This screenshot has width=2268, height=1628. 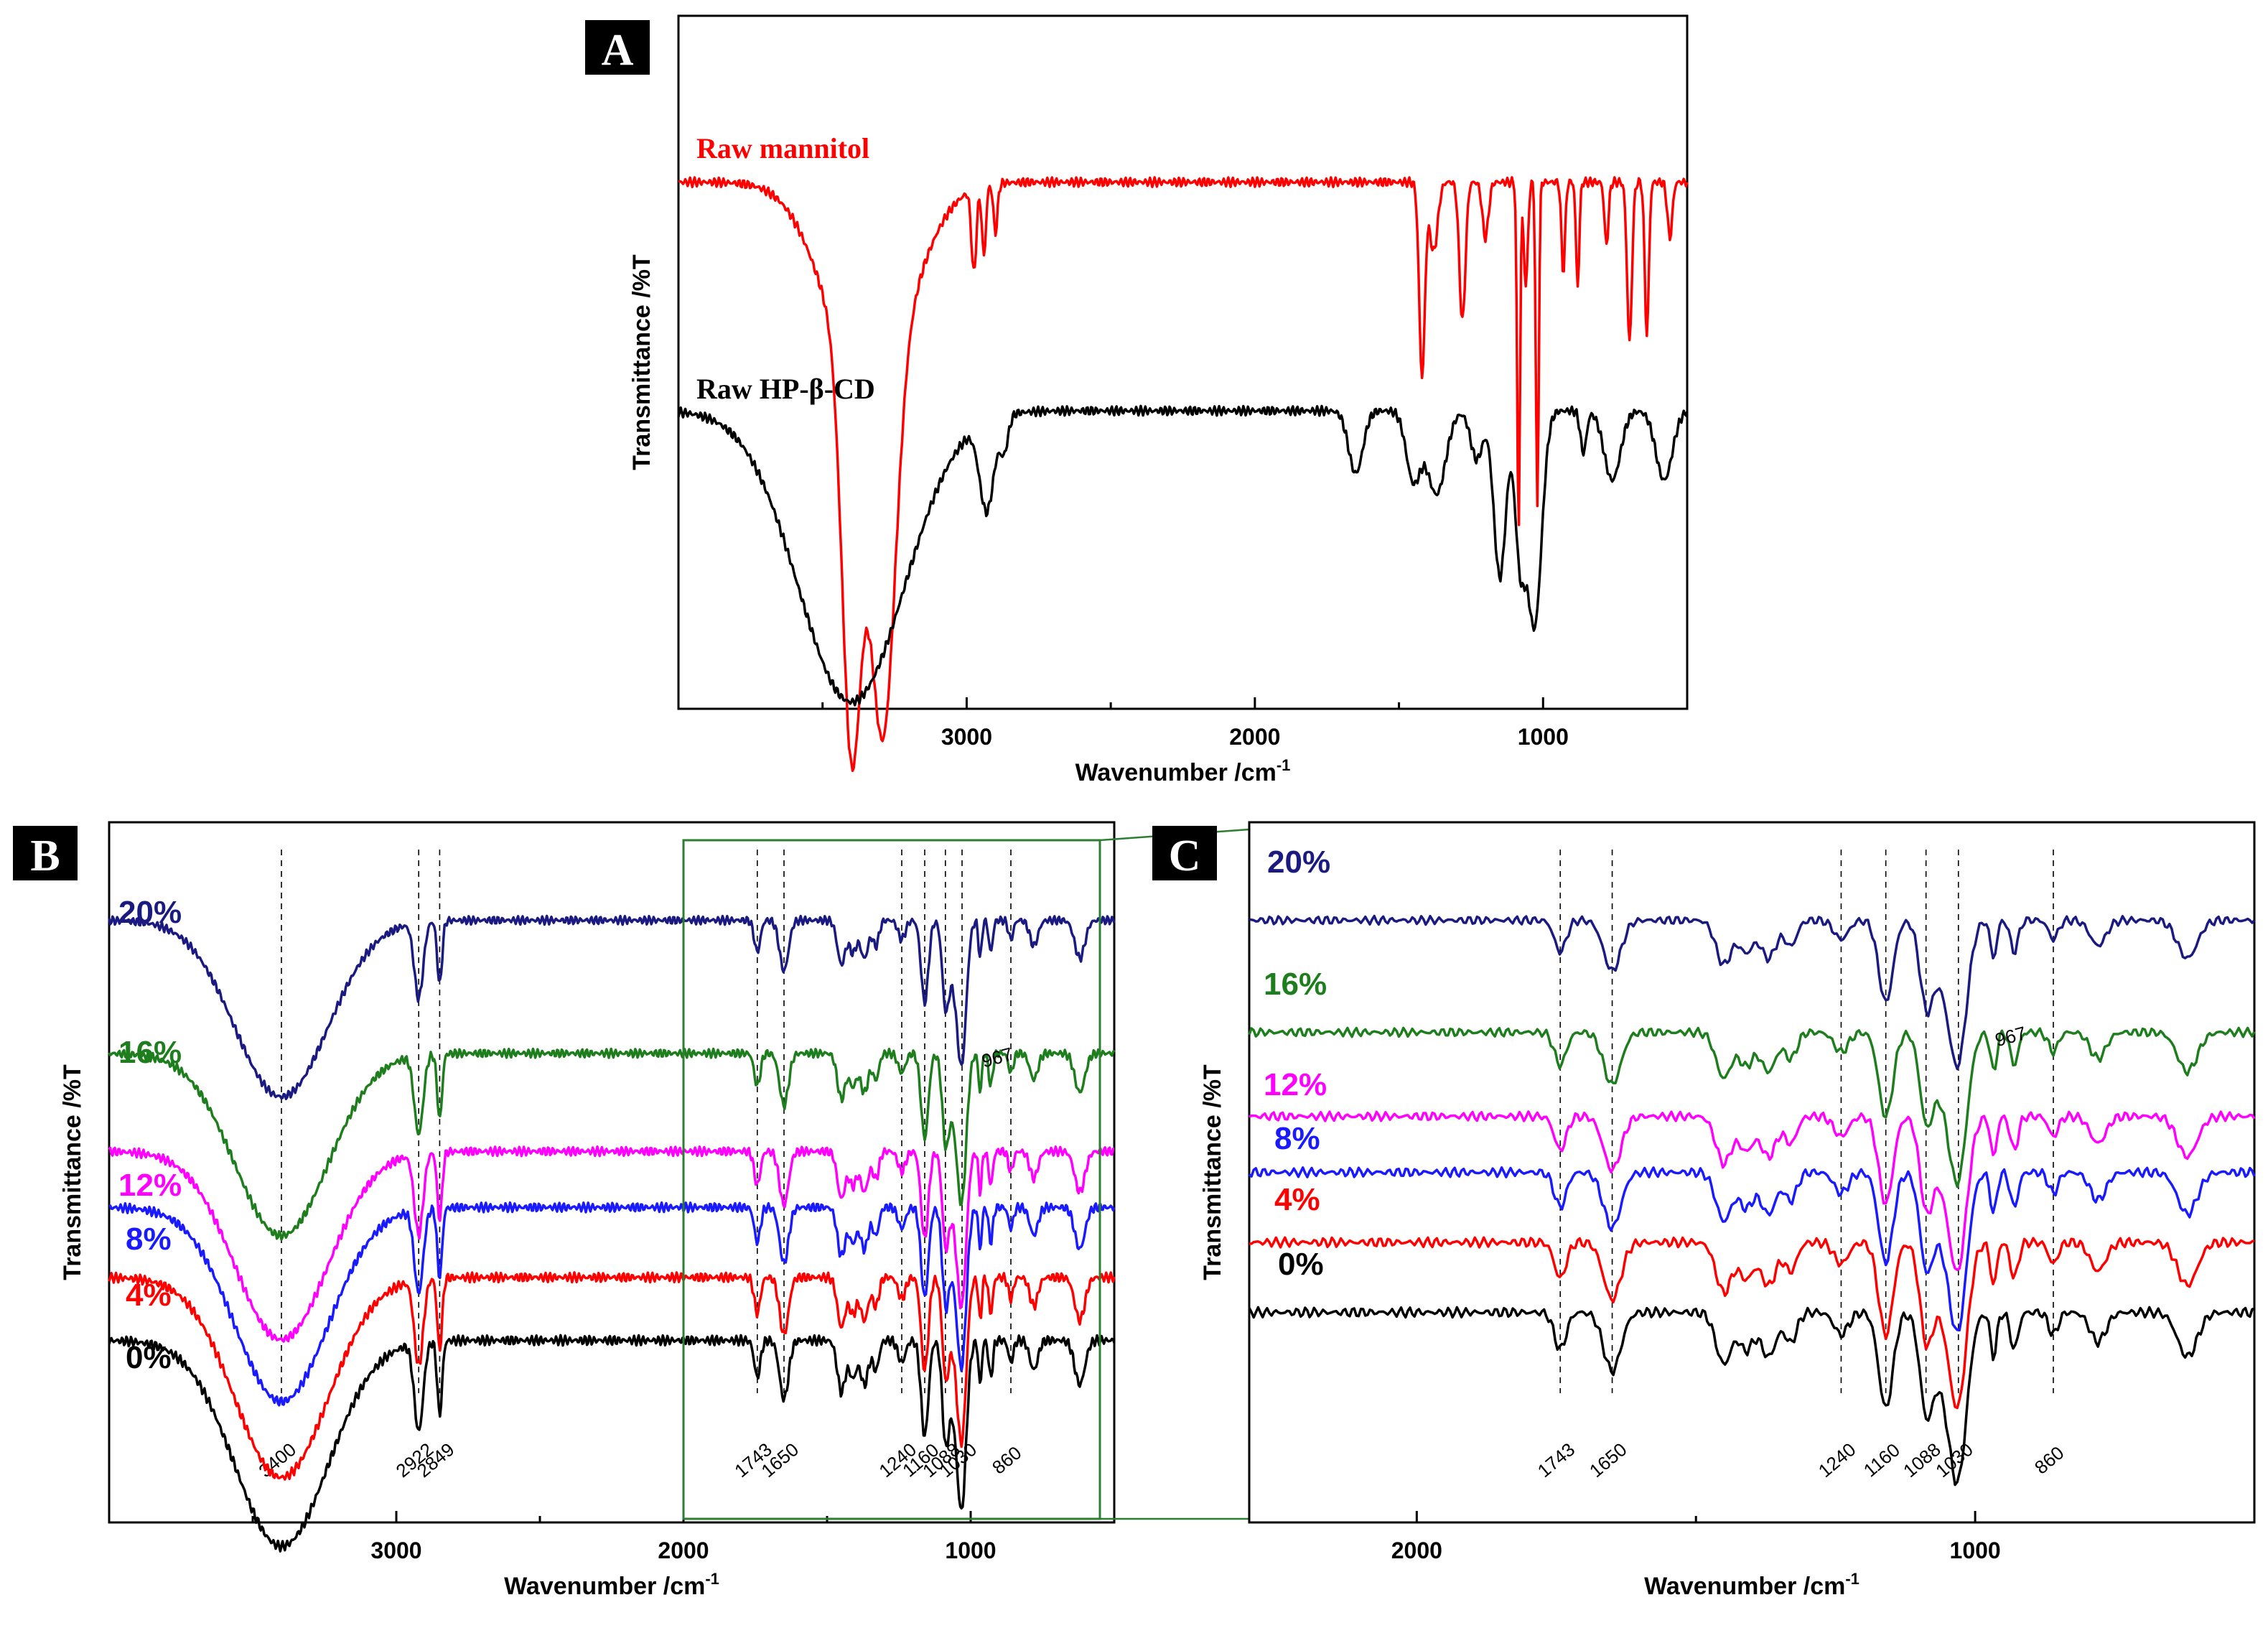 What do you see at coordinates (782, 148) in the screenshot?
I see `series-label: Raw mannitol` at bounding box center [782, 148].